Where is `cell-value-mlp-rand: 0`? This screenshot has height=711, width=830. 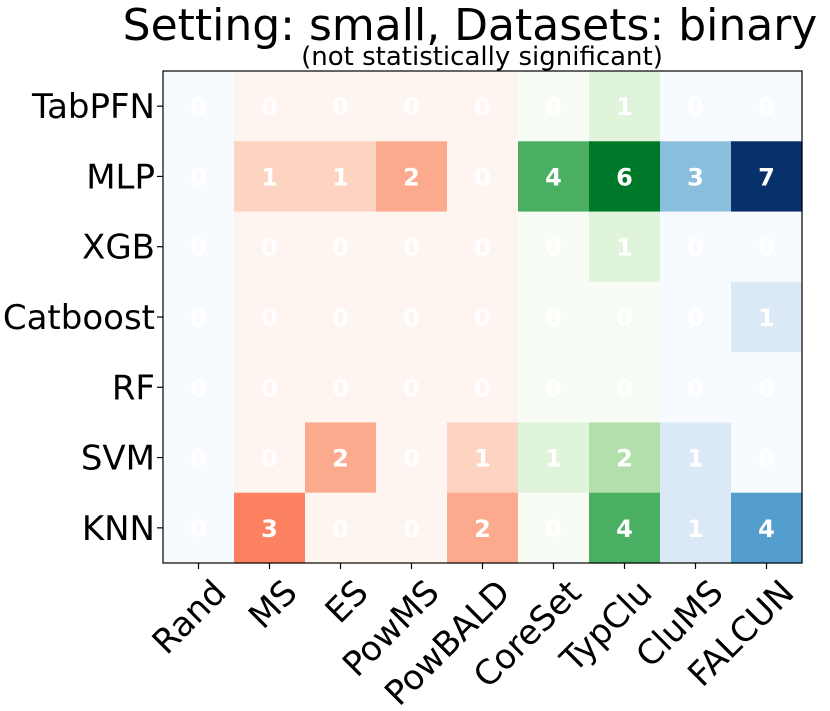 cell-value-mlp-rand: 0 is located at coordinates (198, 177).